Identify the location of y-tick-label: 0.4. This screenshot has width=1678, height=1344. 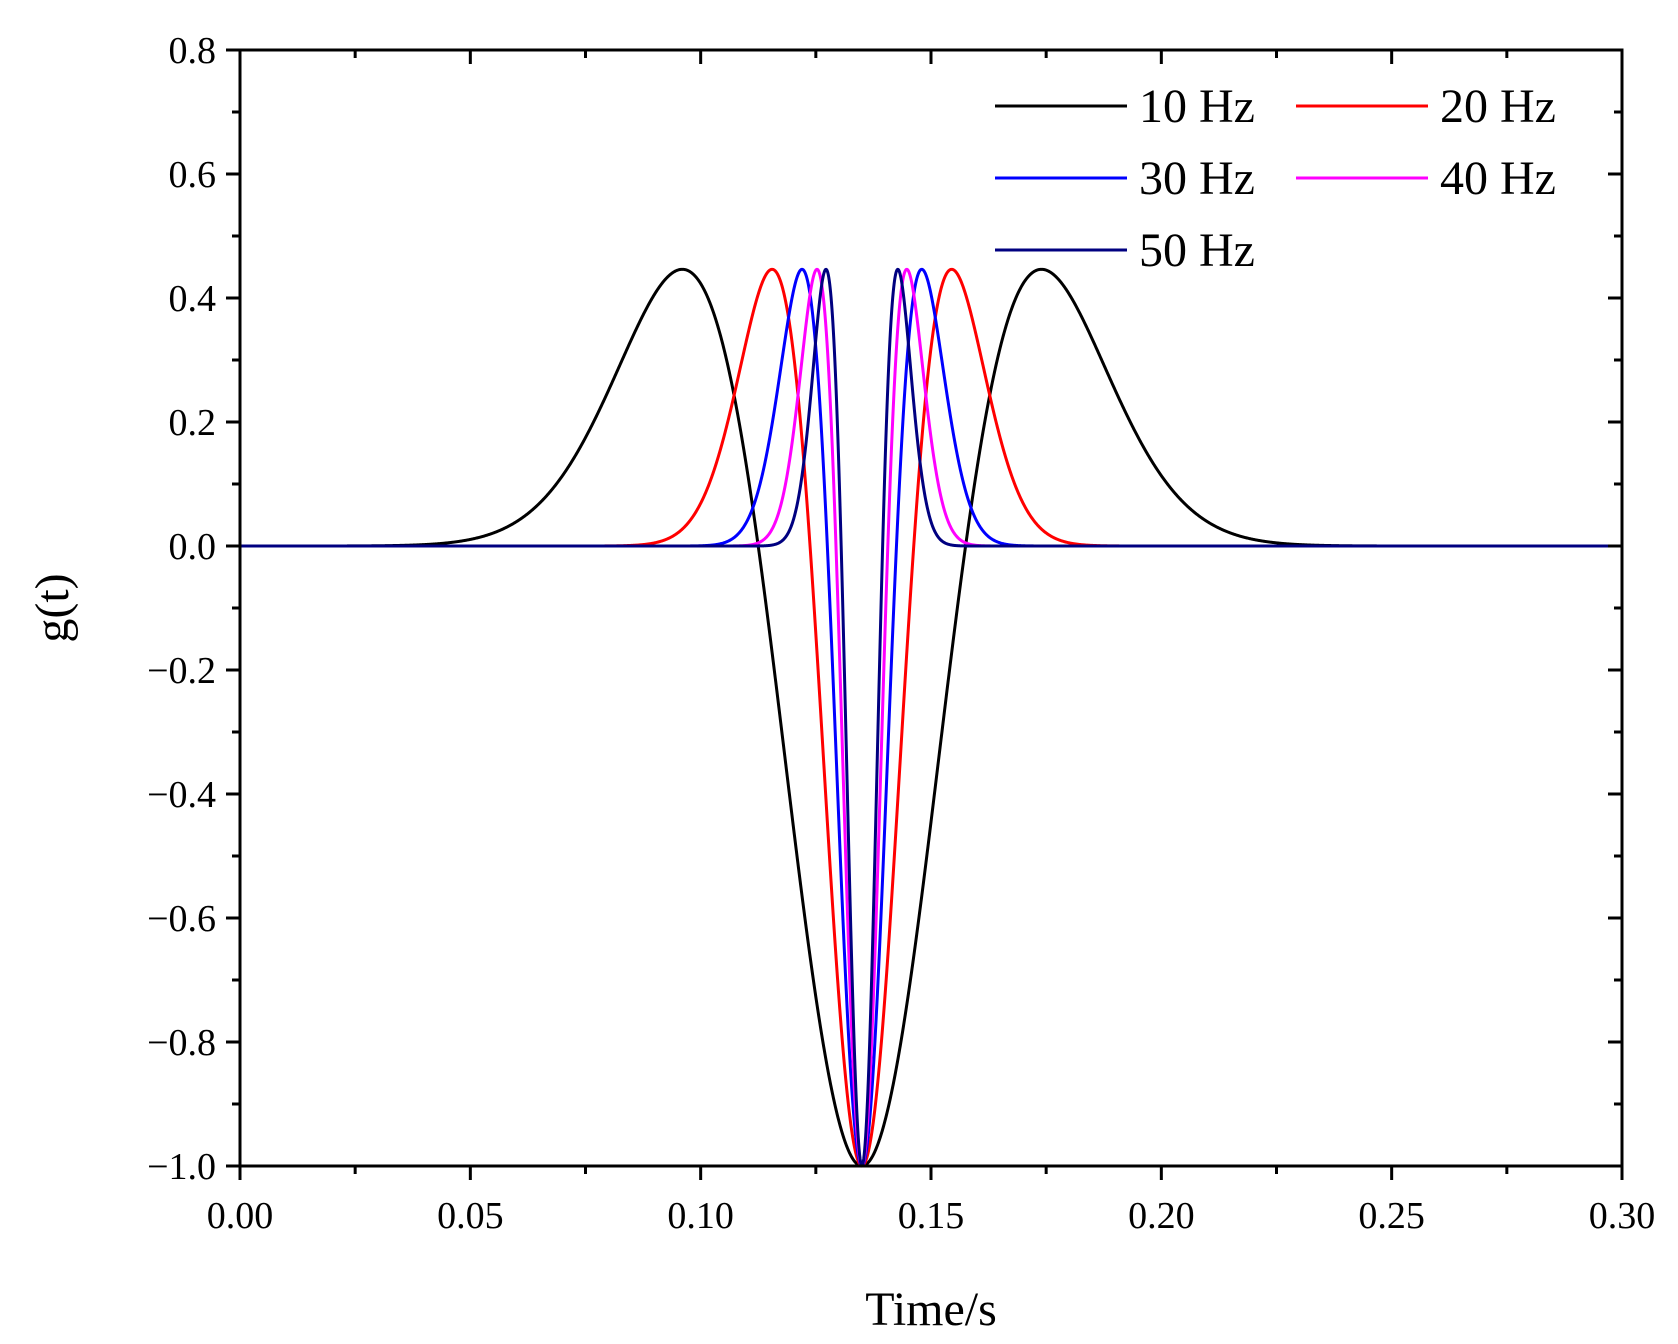
(193, 299).